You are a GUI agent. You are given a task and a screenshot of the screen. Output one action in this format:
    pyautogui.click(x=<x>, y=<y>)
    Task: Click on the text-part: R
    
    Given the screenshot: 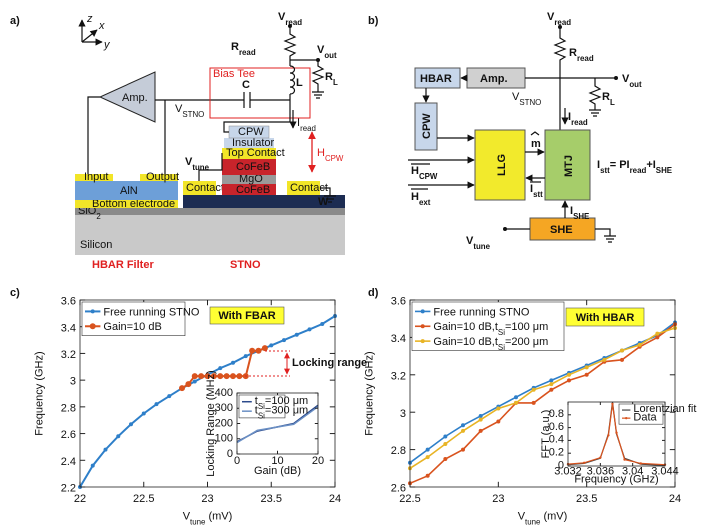 What is the action you would take?
    pyautogui.click(x=606, y=97)
    